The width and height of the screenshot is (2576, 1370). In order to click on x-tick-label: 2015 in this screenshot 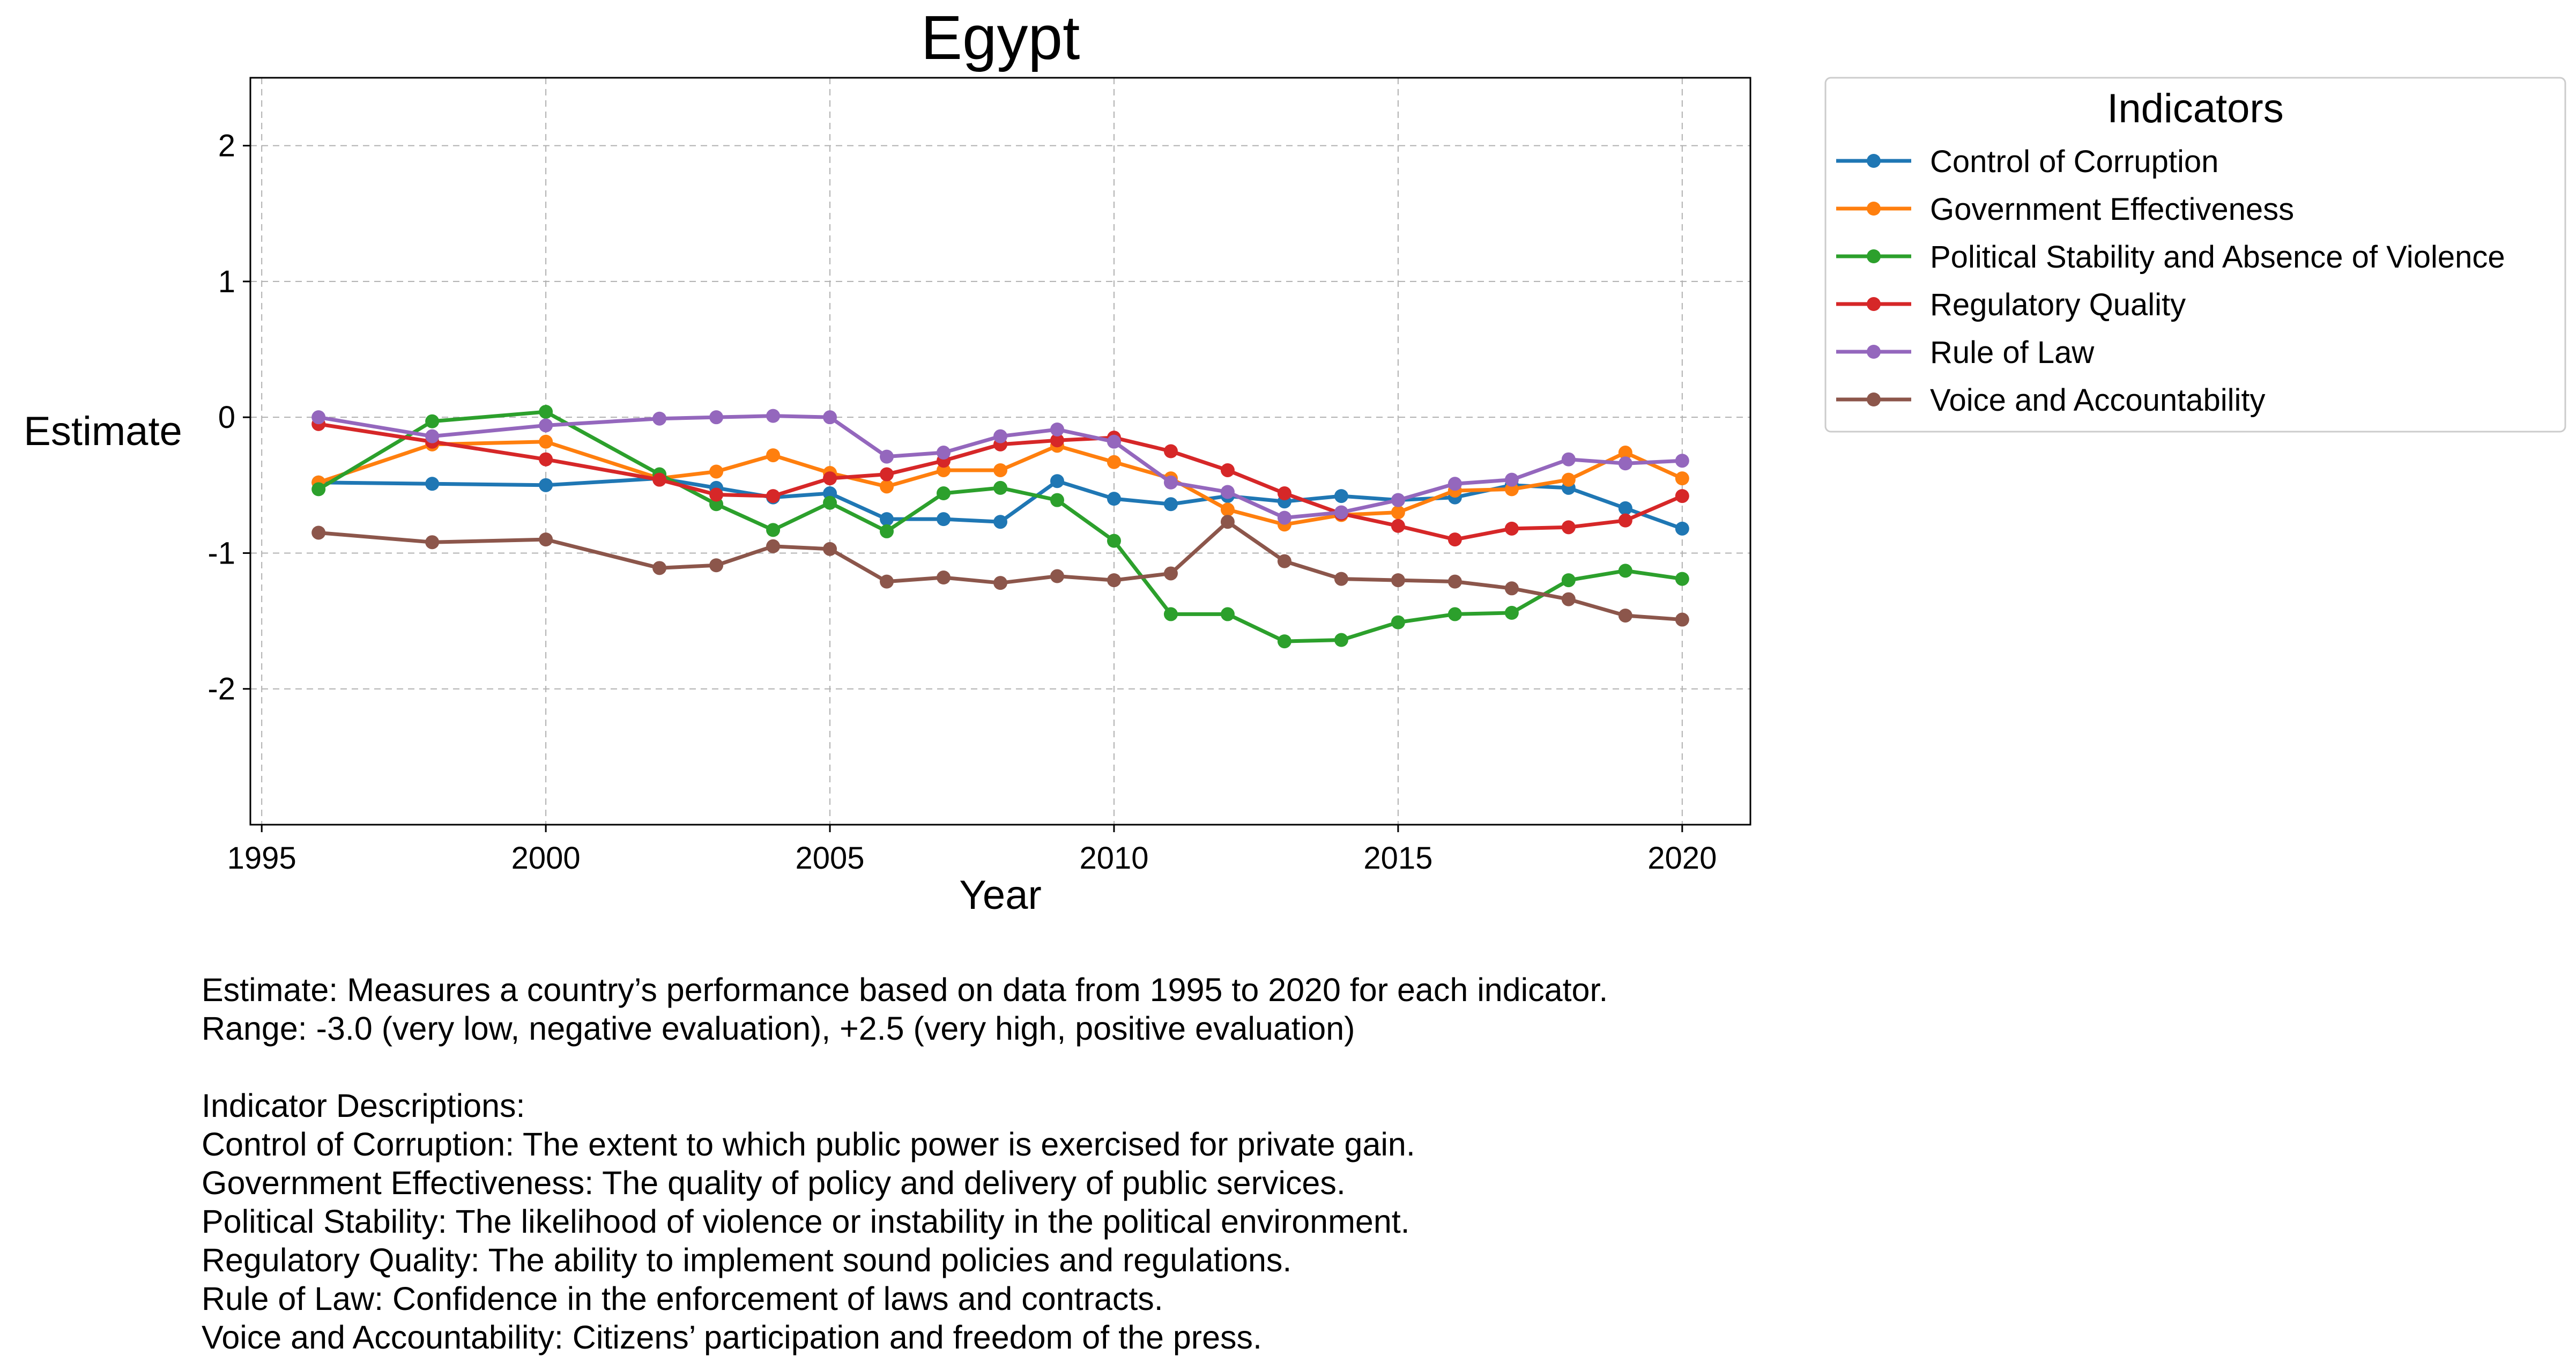, I will do `click(1398, 858)`.